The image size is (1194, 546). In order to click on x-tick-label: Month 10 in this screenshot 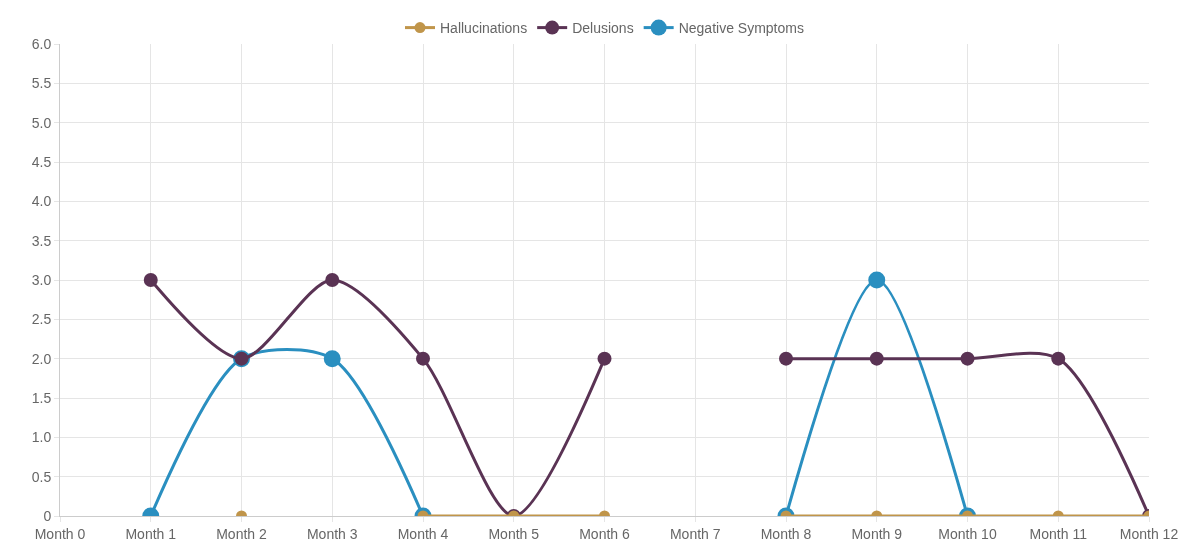, I will do `click(967, 533)`.